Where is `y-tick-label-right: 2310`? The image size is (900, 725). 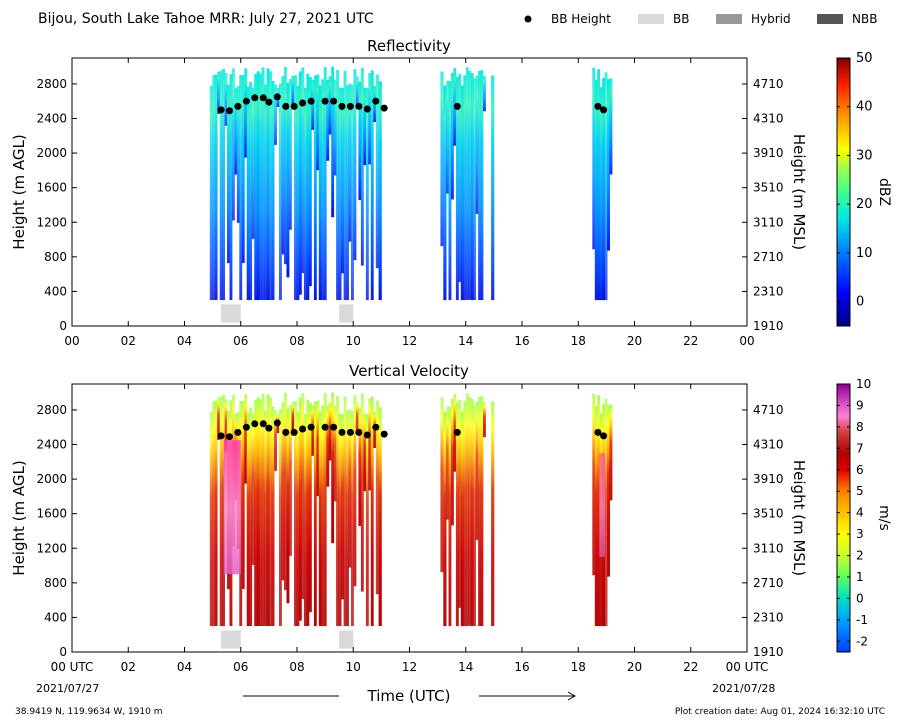
y-tick-label-right: 2310 is located at coordinates (768, 291).